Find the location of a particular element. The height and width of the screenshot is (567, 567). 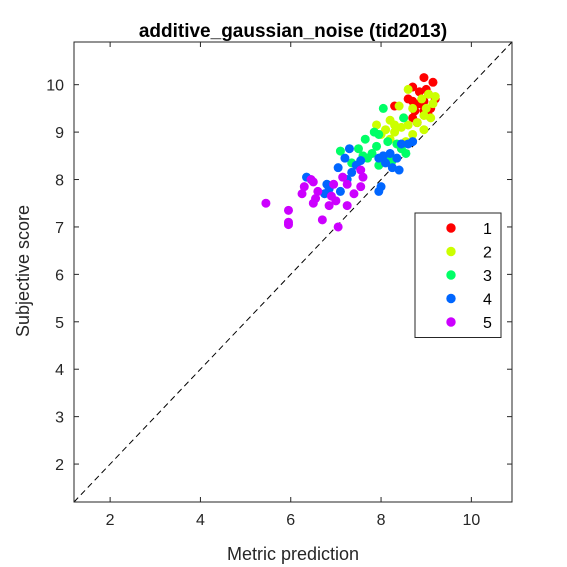

legend-entry: 2 is located at coordinates (487, 253).